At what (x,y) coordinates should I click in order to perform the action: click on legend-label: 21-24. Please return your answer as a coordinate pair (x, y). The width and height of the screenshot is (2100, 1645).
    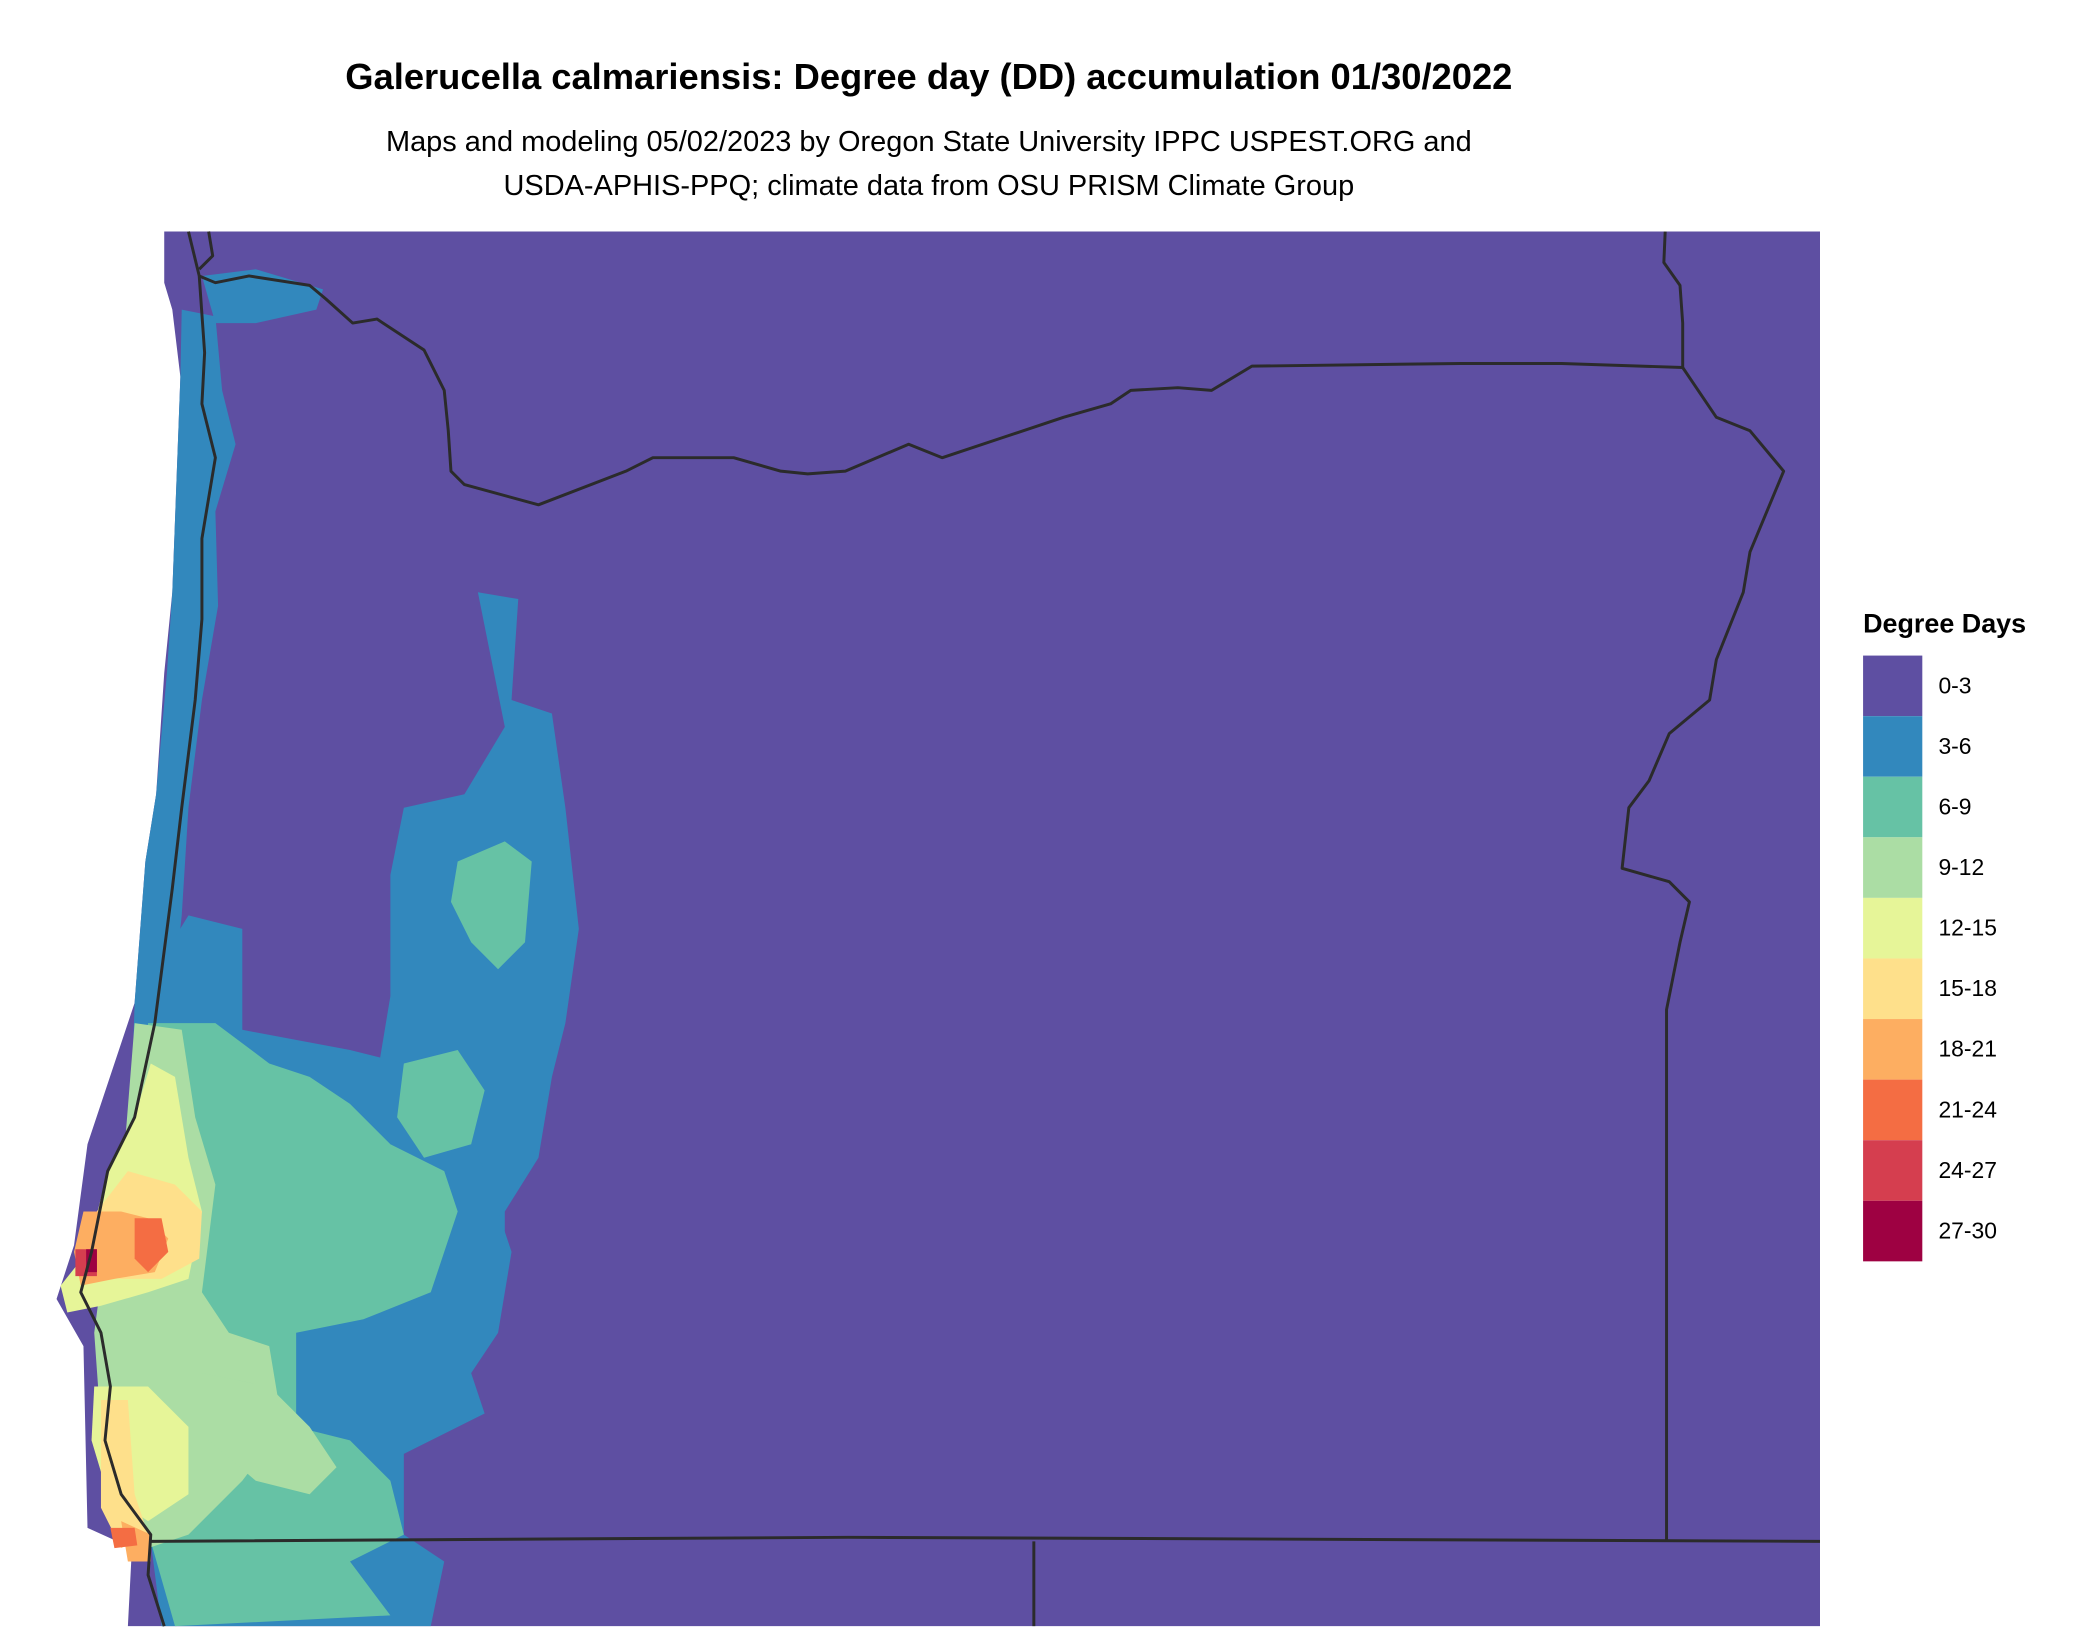
    Looking at the image, I should click on (1967, 1109).